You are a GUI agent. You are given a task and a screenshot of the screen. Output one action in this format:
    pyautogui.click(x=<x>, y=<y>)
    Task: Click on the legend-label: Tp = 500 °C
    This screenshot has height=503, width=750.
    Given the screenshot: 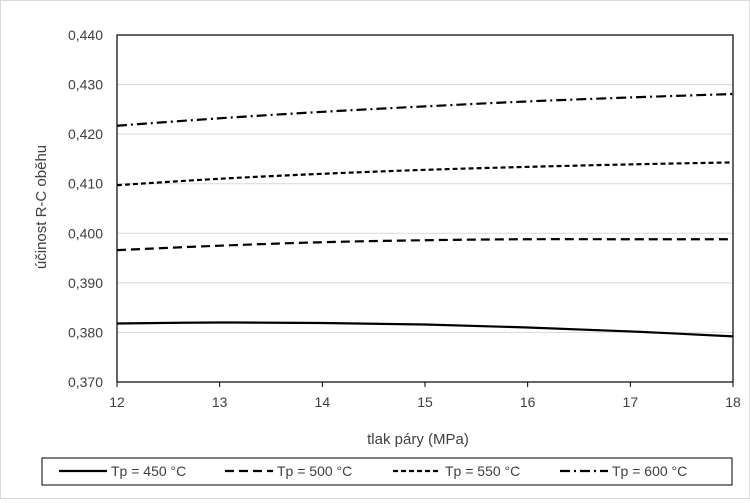 What is the action you would take?
    pyautogui.click(x=314, y=471)
    